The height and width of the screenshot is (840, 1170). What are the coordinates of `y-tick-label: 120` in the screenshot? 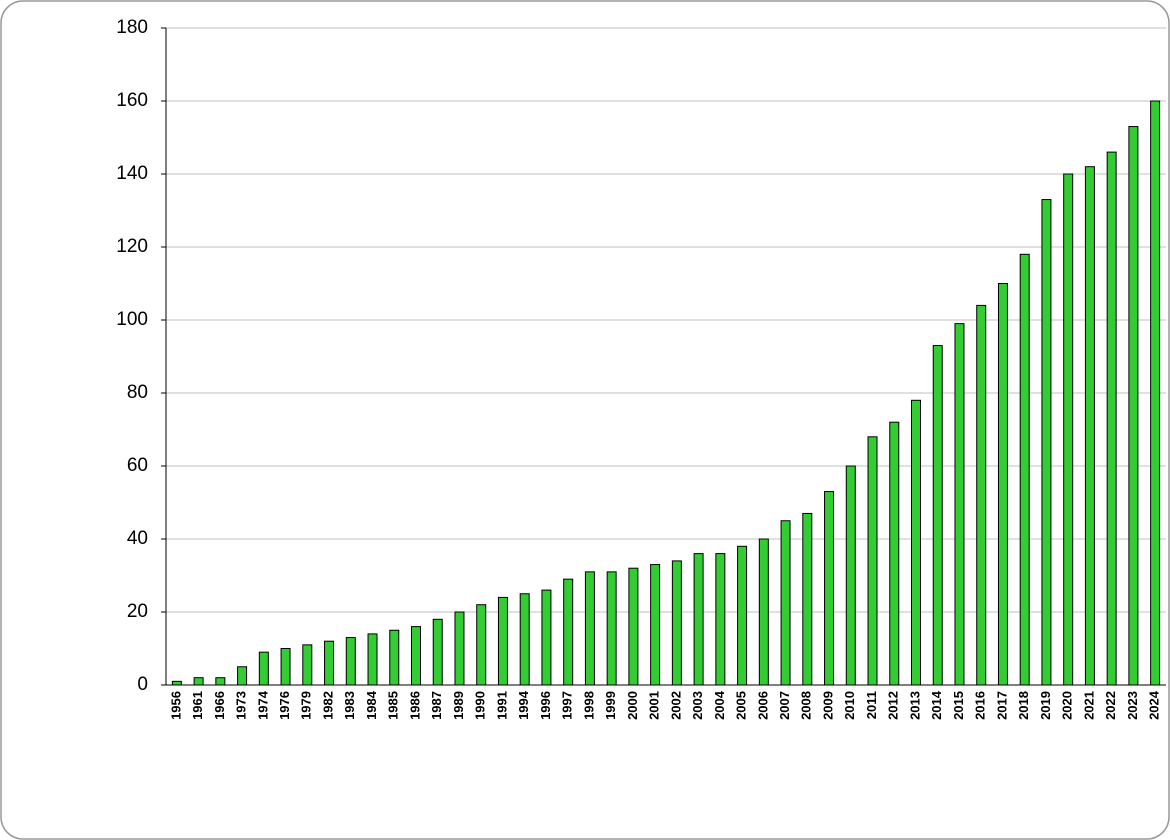 It's located at (132, 246).